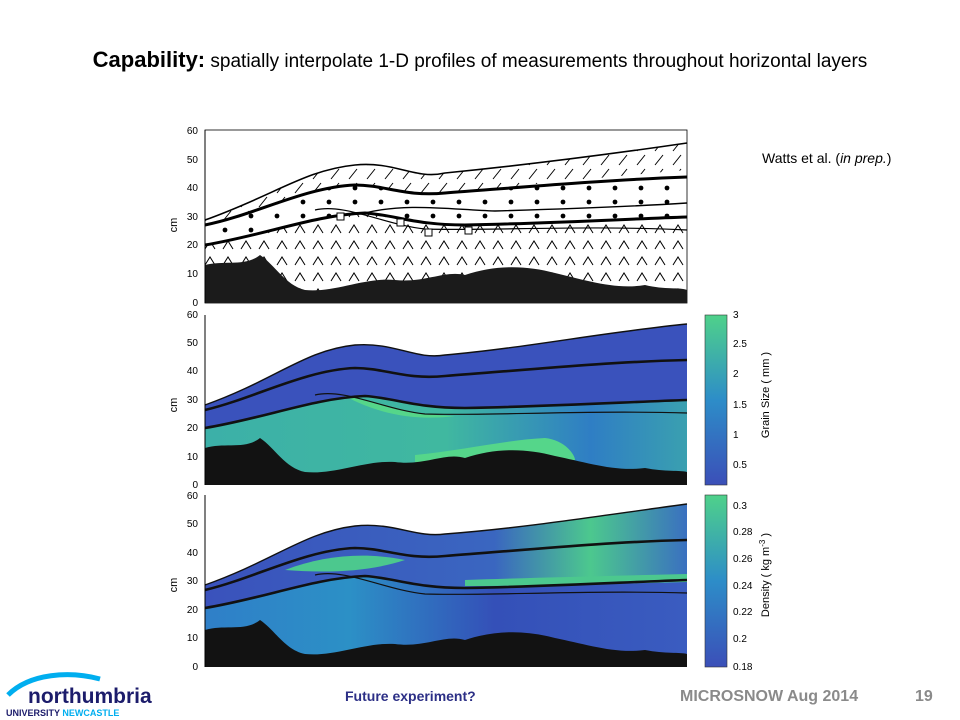  What do you see at coordinates (743, 586) in the screenshot?
I see `svg-text: 0.24` at bounding box center [743, 586].